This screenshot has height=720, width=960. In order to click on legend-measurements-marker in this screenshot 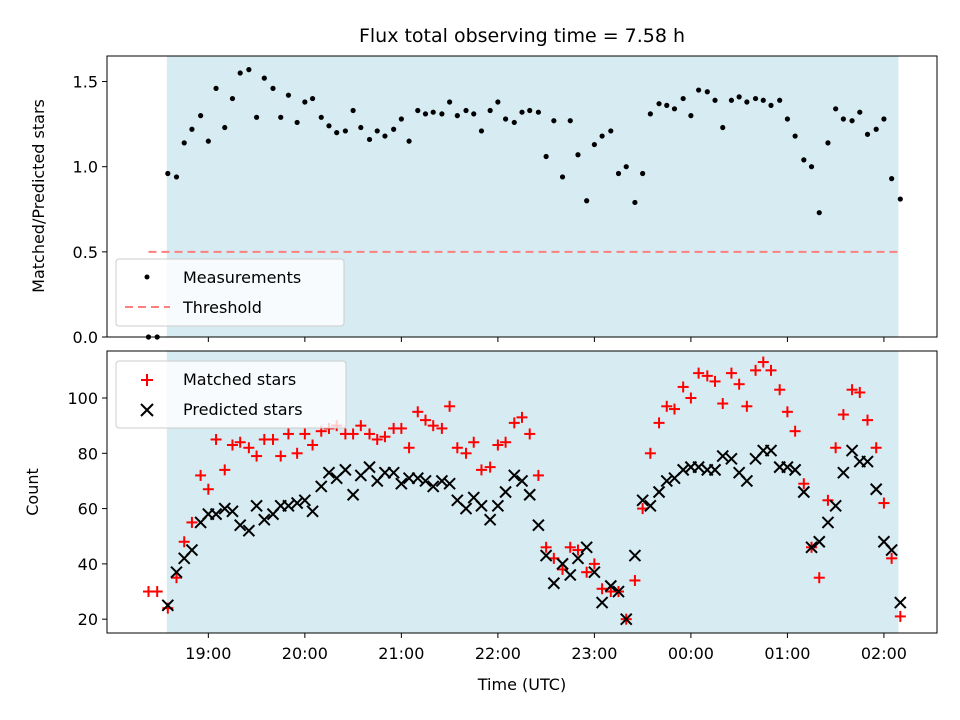, I will do `click(147, 277)`.